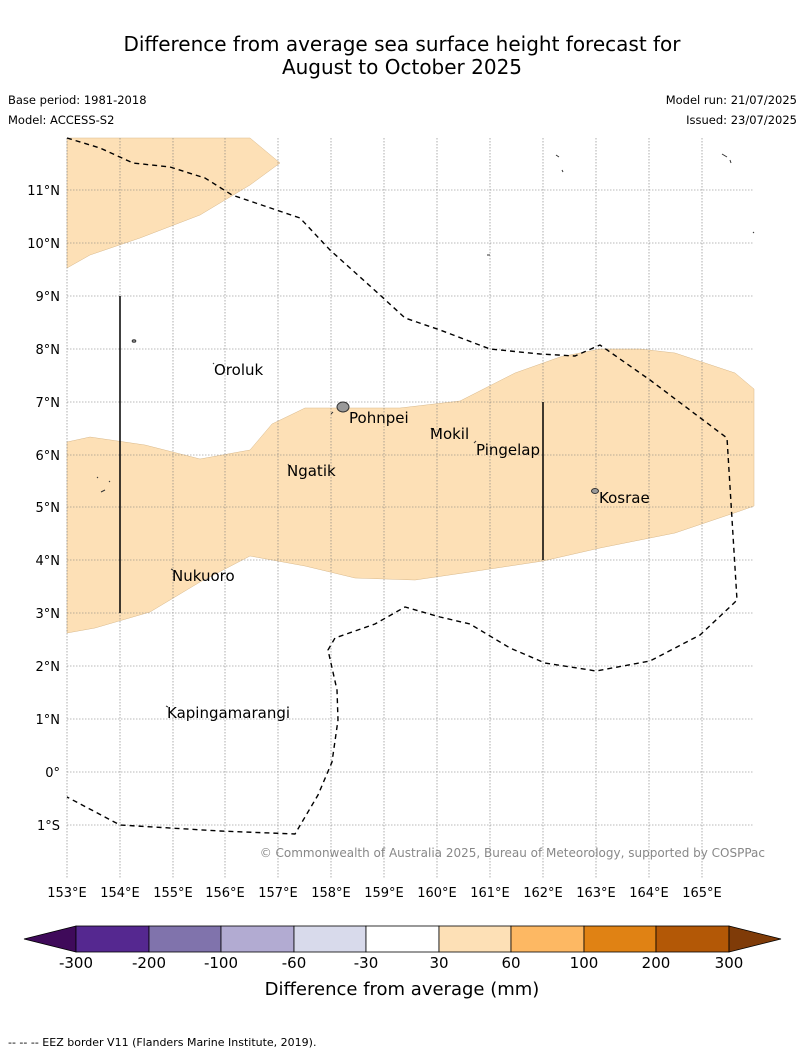 This screenshot has width=804, height=1058. Describe the element at coordinates (67, 893) in the screenshot. I see `lon-label-153e: 153°E` at that location.